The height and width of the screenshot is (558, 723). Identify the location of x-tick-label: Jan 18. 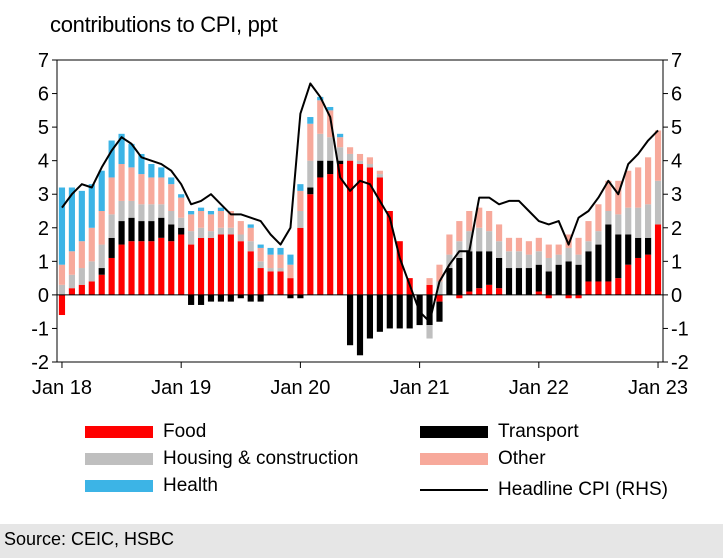
(62, 388).